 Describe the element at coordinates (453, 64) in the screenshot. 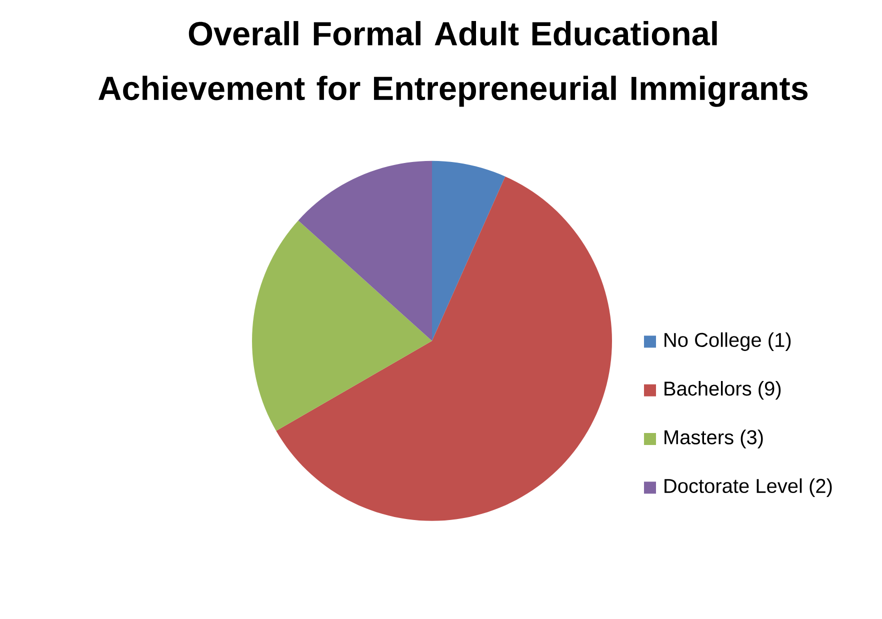

I see `chart-title: Overall Formal Adult Educational Achievement for Entrepreneurial Immigrants` at that location.